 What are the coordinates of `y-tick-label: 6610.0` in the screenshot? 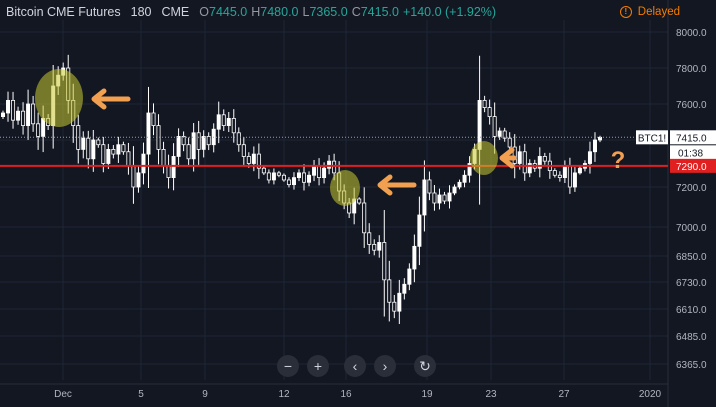 It's located at (691, 310).